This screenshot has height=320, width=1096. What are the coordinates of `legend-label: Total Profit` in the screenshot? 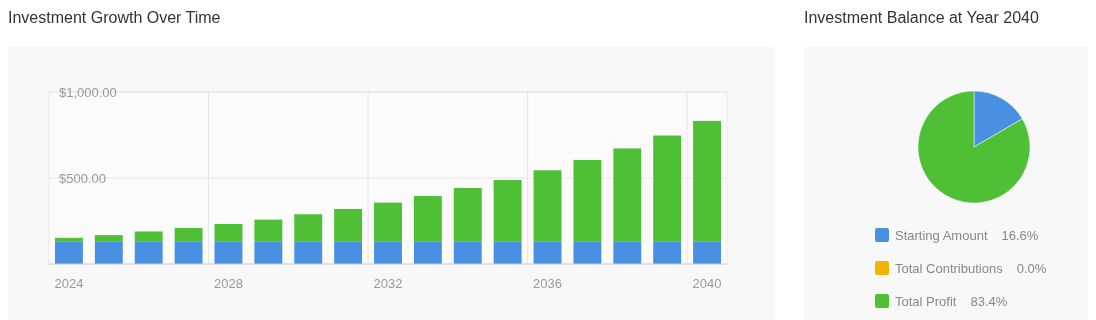 It's located at (926, 301).